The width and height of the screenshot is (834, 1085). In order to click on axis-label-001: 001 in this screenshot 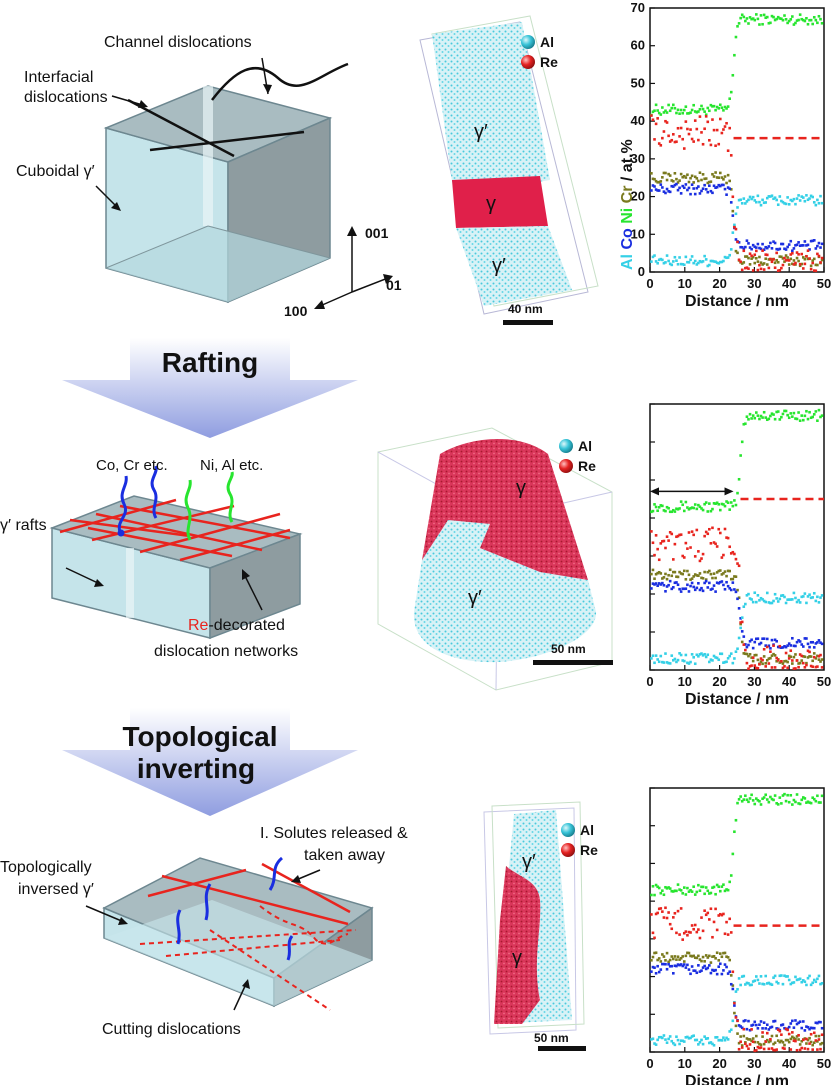, I will do `click(377, 233)`.